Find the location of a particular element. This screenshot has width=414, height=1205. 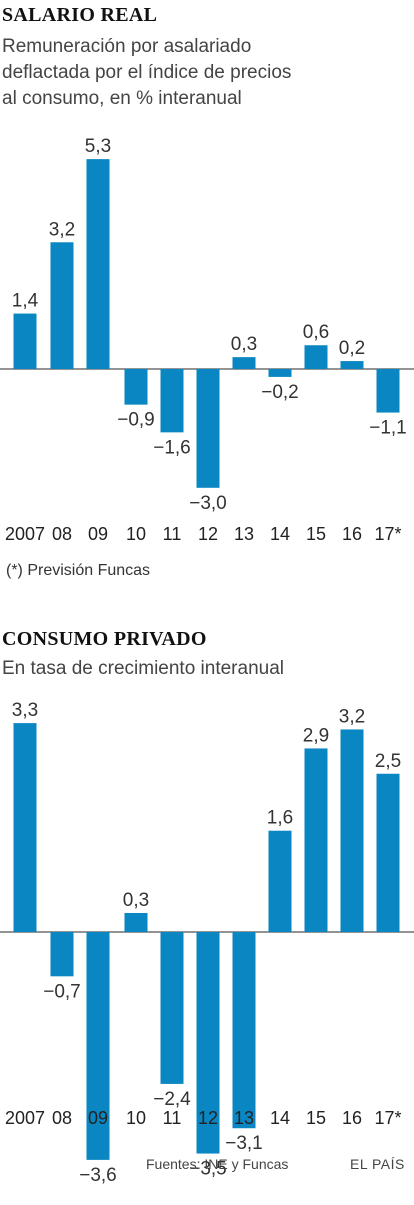

chart2-value-label: 1,6 is located at coordinates (280, 818).